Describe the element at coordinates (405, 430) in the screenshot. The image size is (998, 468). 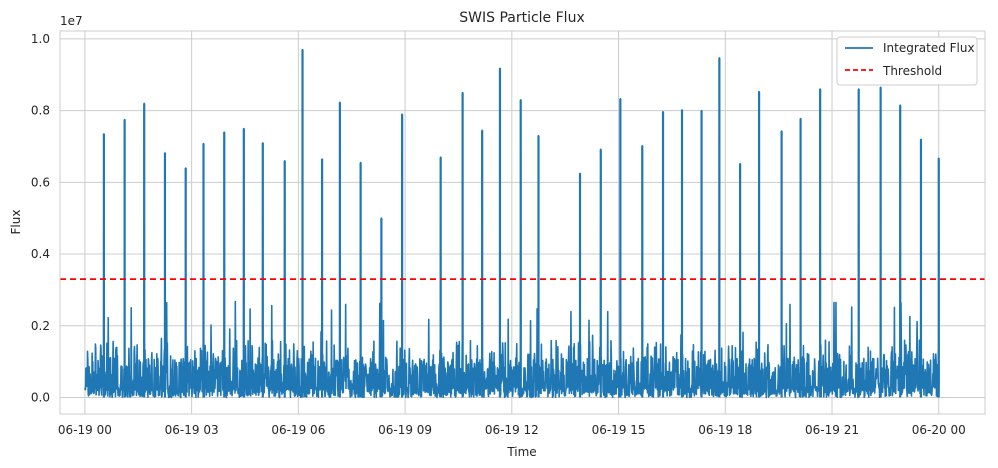
I see `x-tick-label: 06-19 09` at that location.